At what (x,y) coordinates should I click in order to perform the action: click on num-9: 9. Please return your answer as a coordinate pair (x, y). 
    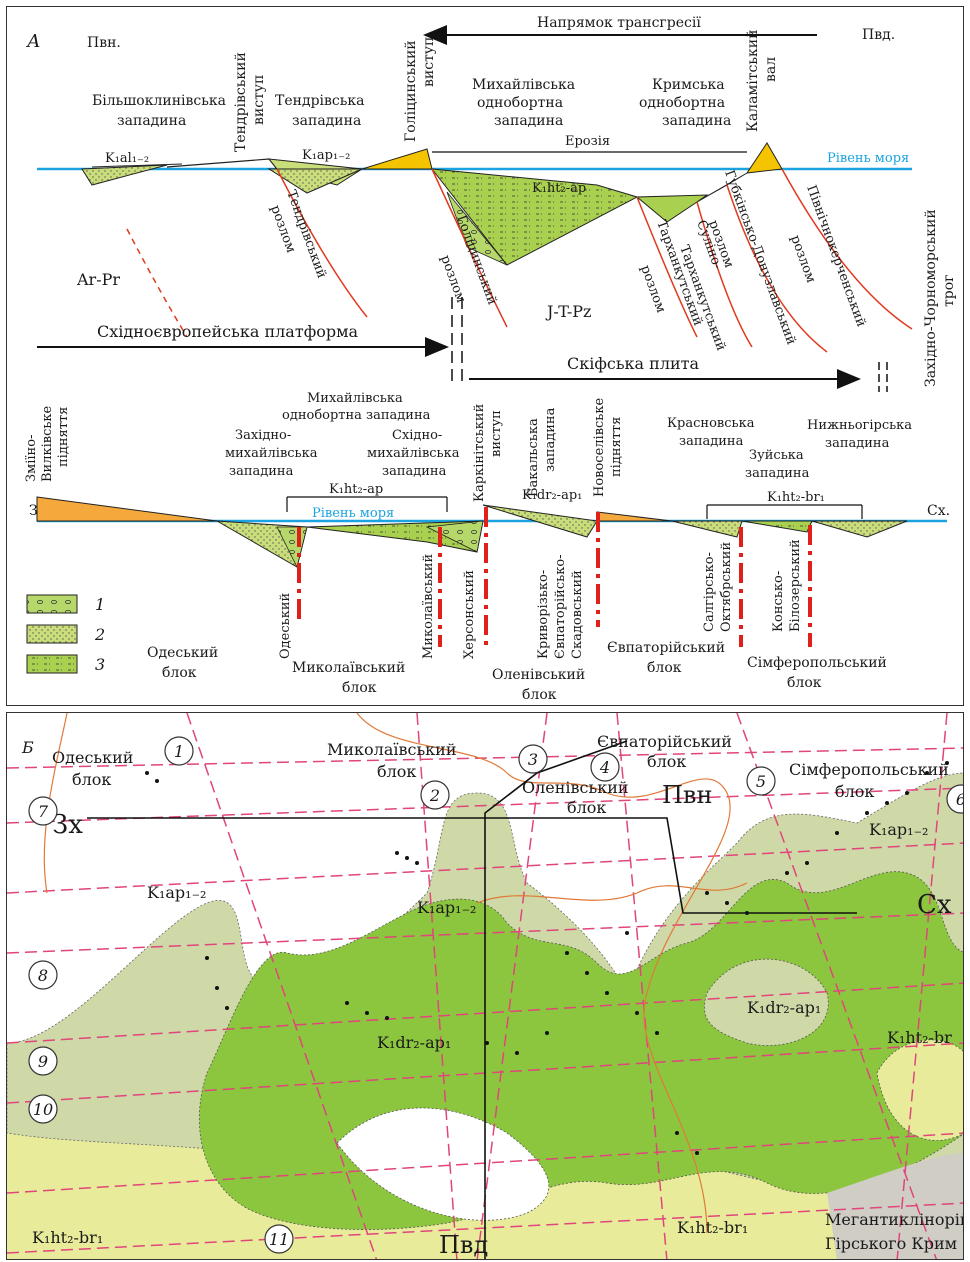
    Looking at the image, I should click on (43, 1061).